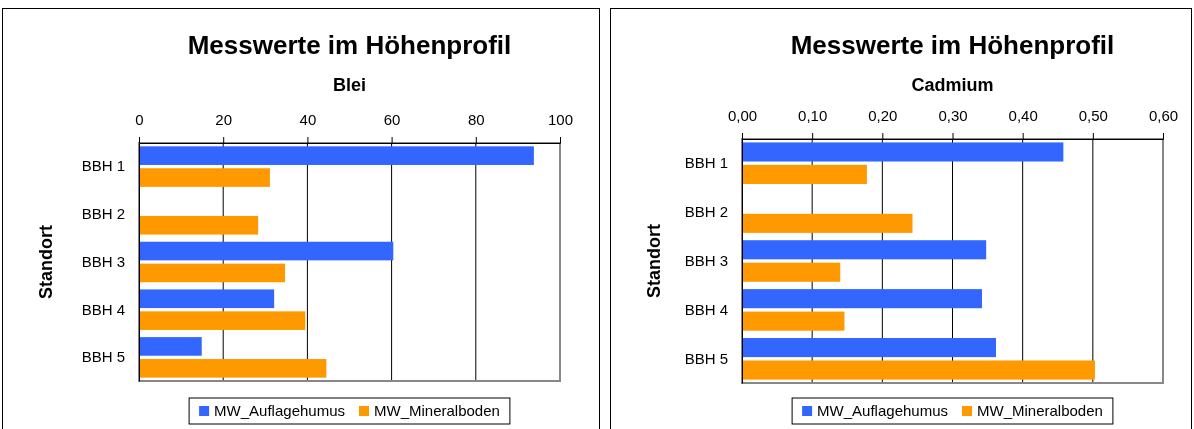  I want to click on x-tick-label: 0, so click(139, 119).